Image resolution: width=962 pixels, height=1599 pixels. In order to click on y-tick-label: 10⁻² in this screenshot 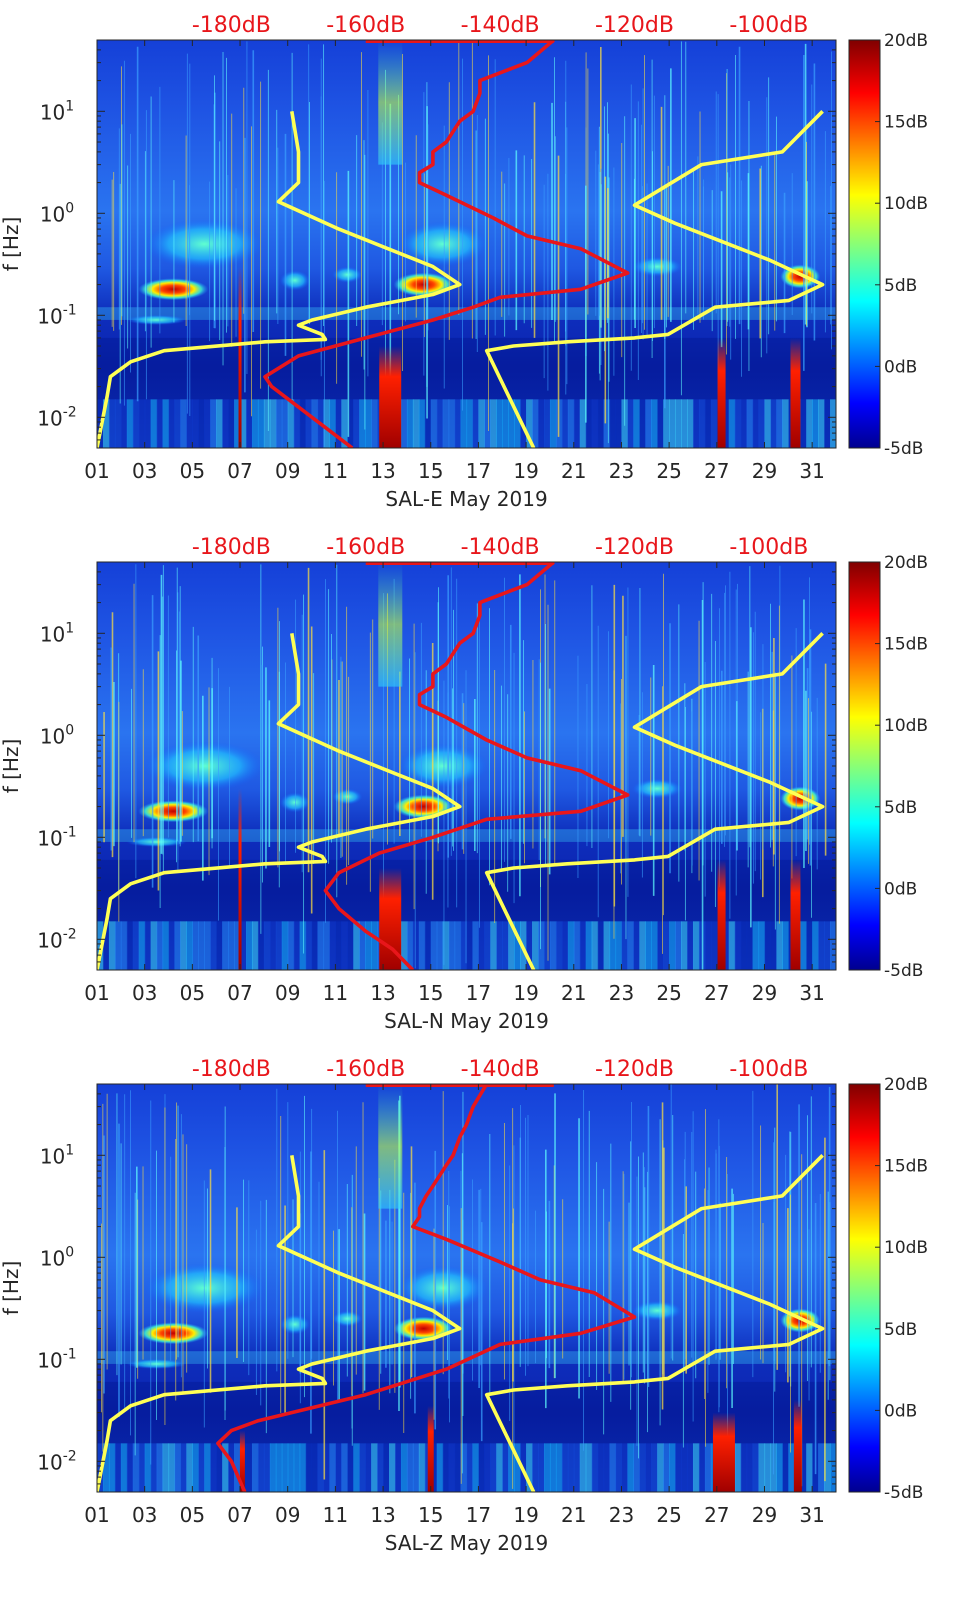, I will do `click(56, 417)`.